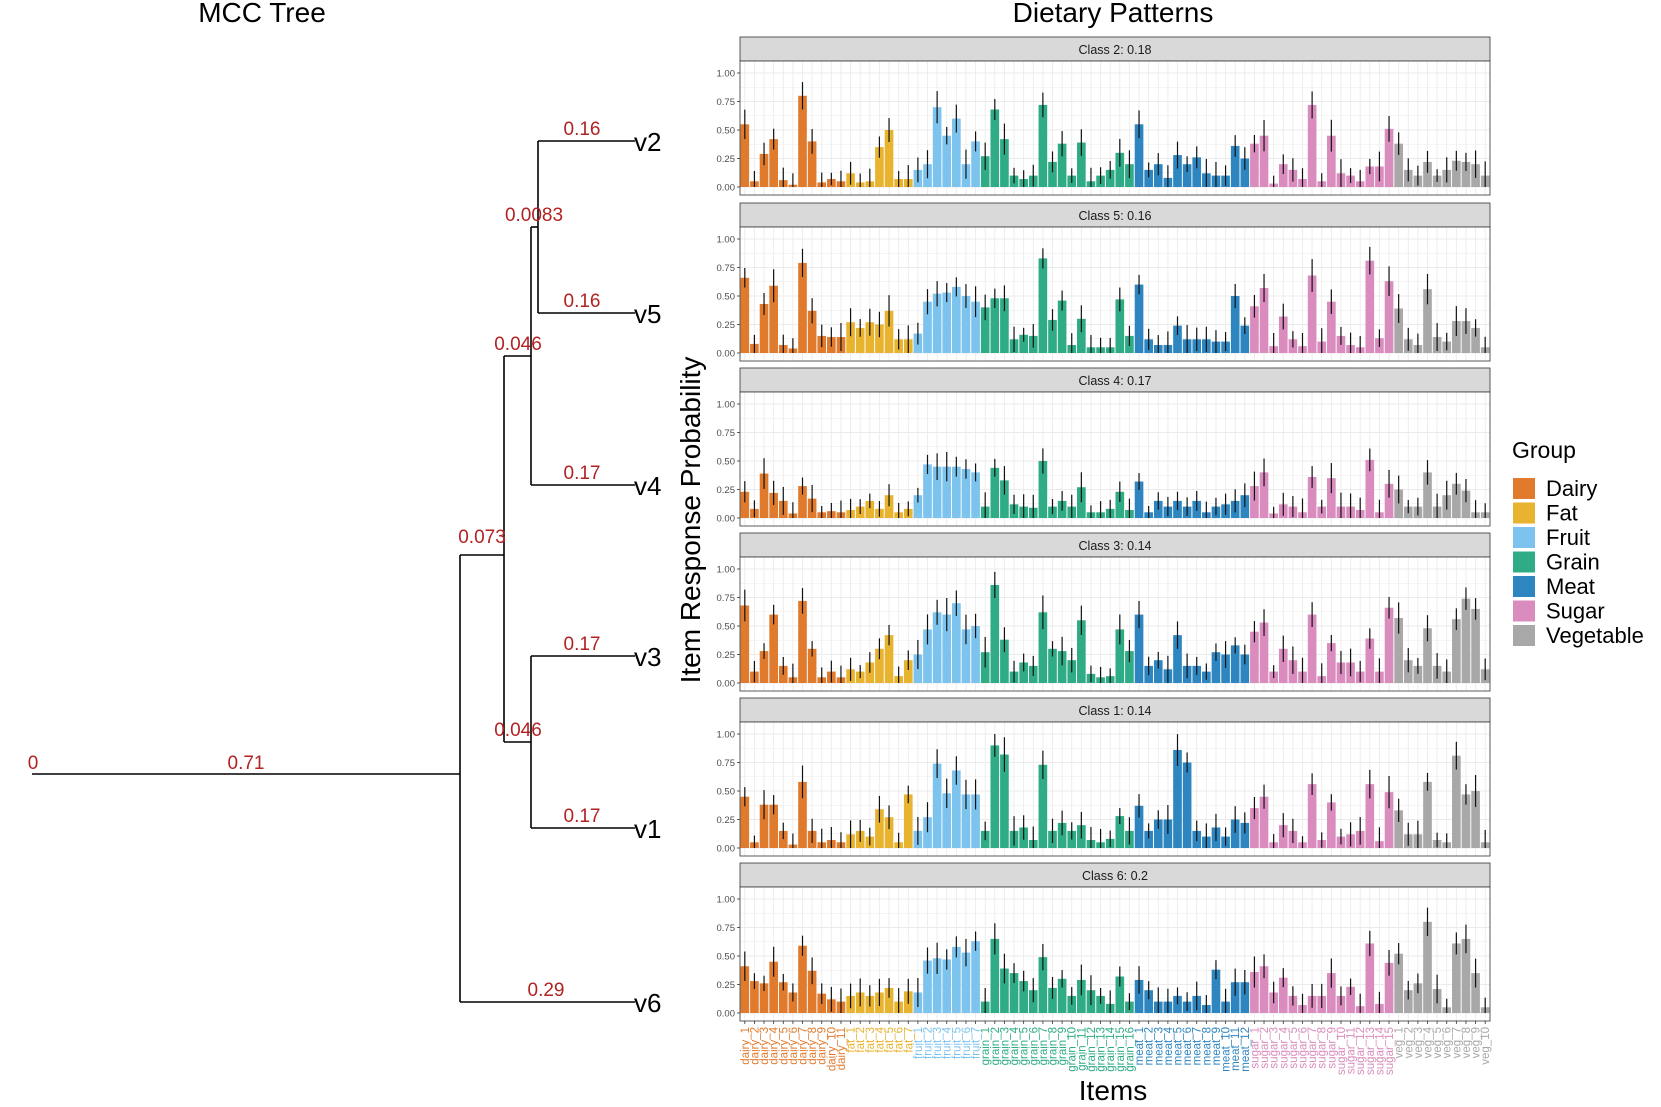 Image resolution: width=1661 pixels, height=1107 pixels. What do you see at coordinates (1390, 1051) in the screenshot?
I see `x-tick-label: sugar_15` at bounding box center [1390, 1051].